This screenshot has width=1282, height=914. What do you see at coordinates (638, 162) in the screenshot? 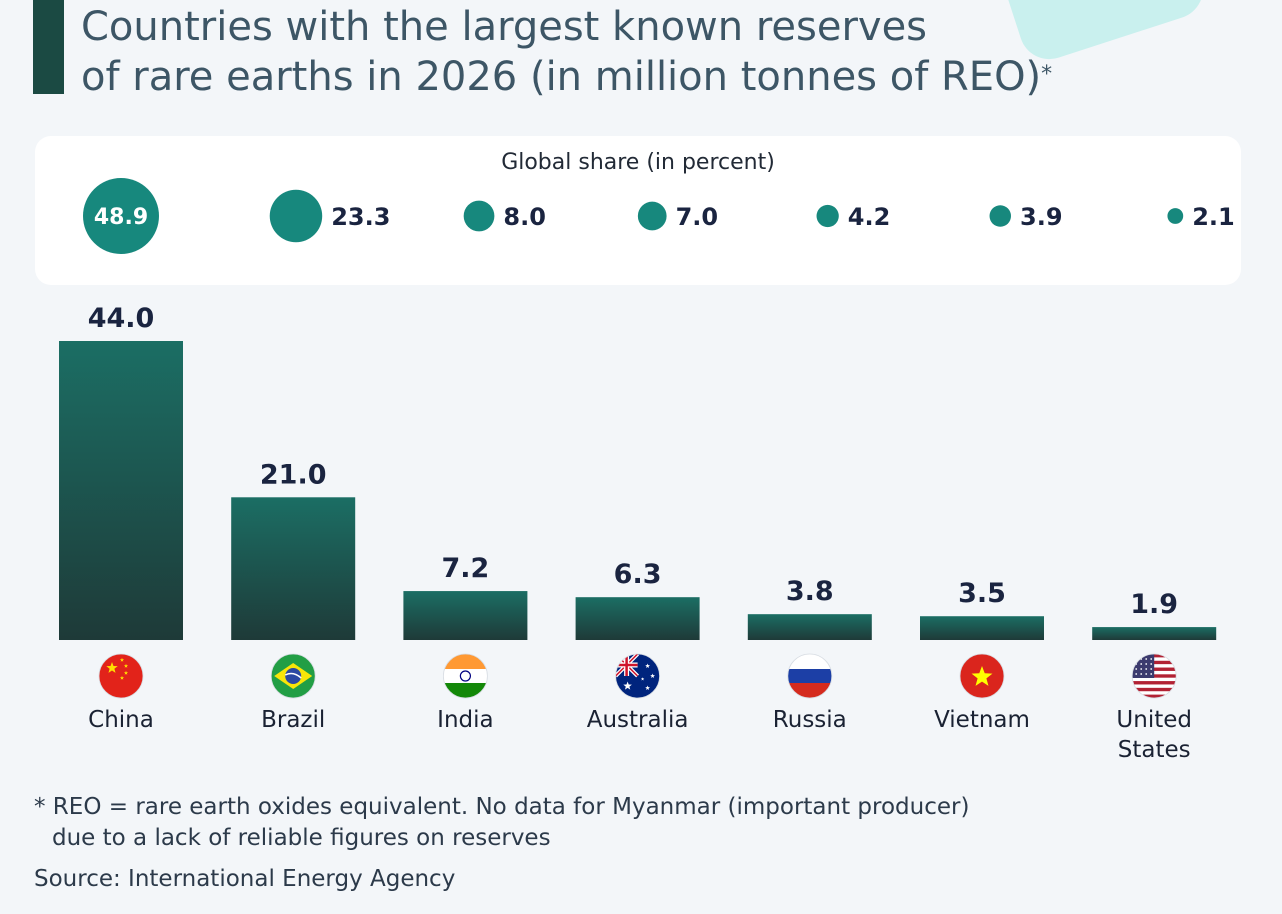
I see `share-title: Global share (in percent)` at bounding box center [638, 162].